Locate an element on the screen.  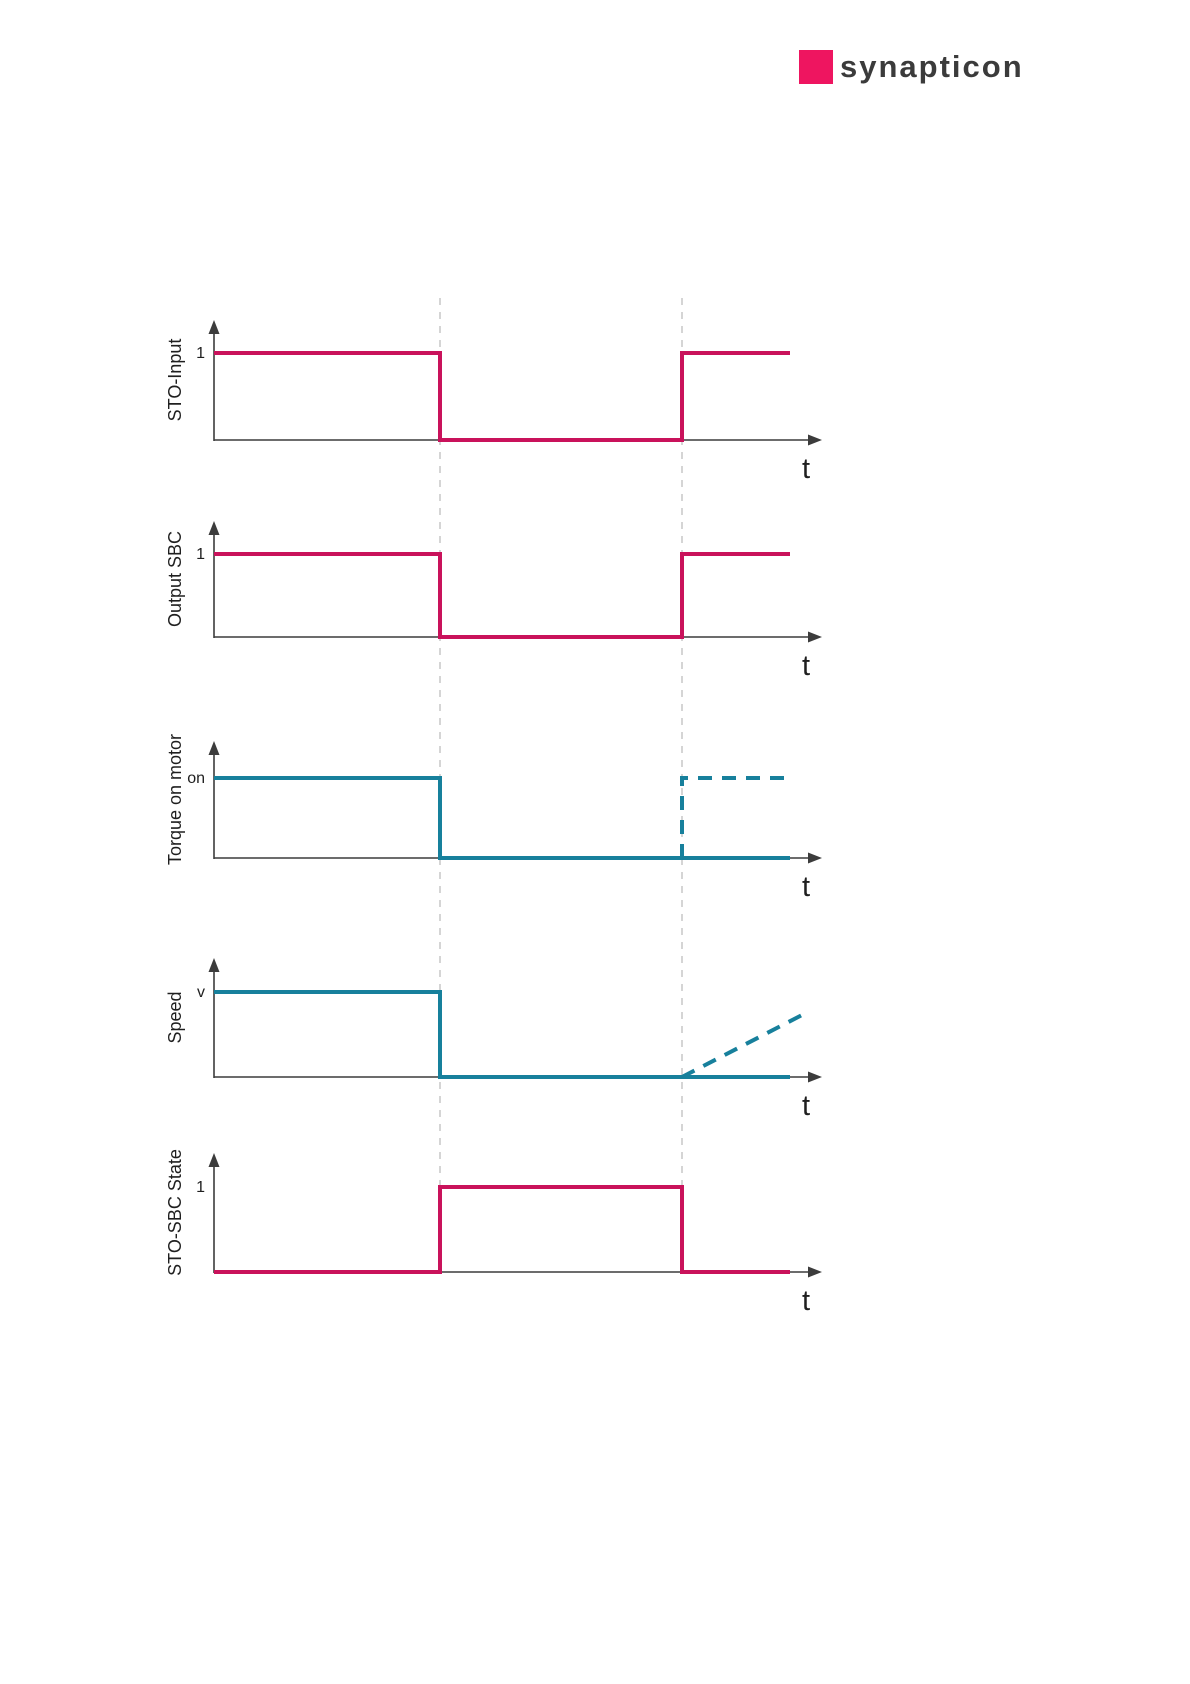
level-label: on is located at coordinates (196, 778).